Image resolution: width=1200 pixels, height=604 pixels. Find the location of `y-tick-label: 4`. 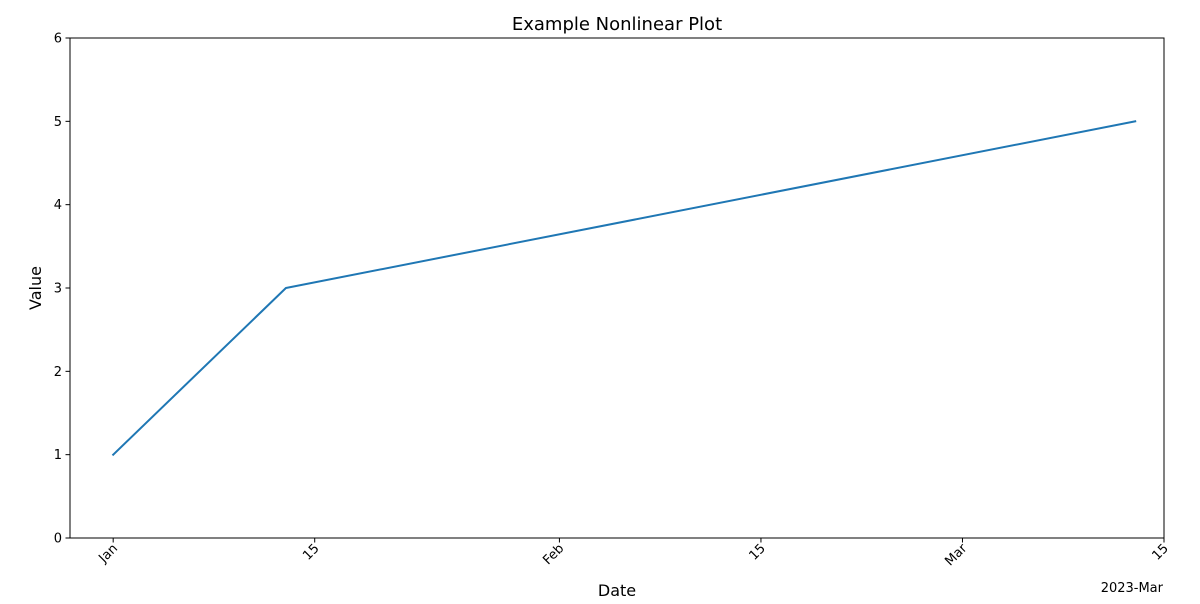

y-tick-label: 4 is located at coordinates (58, 205).